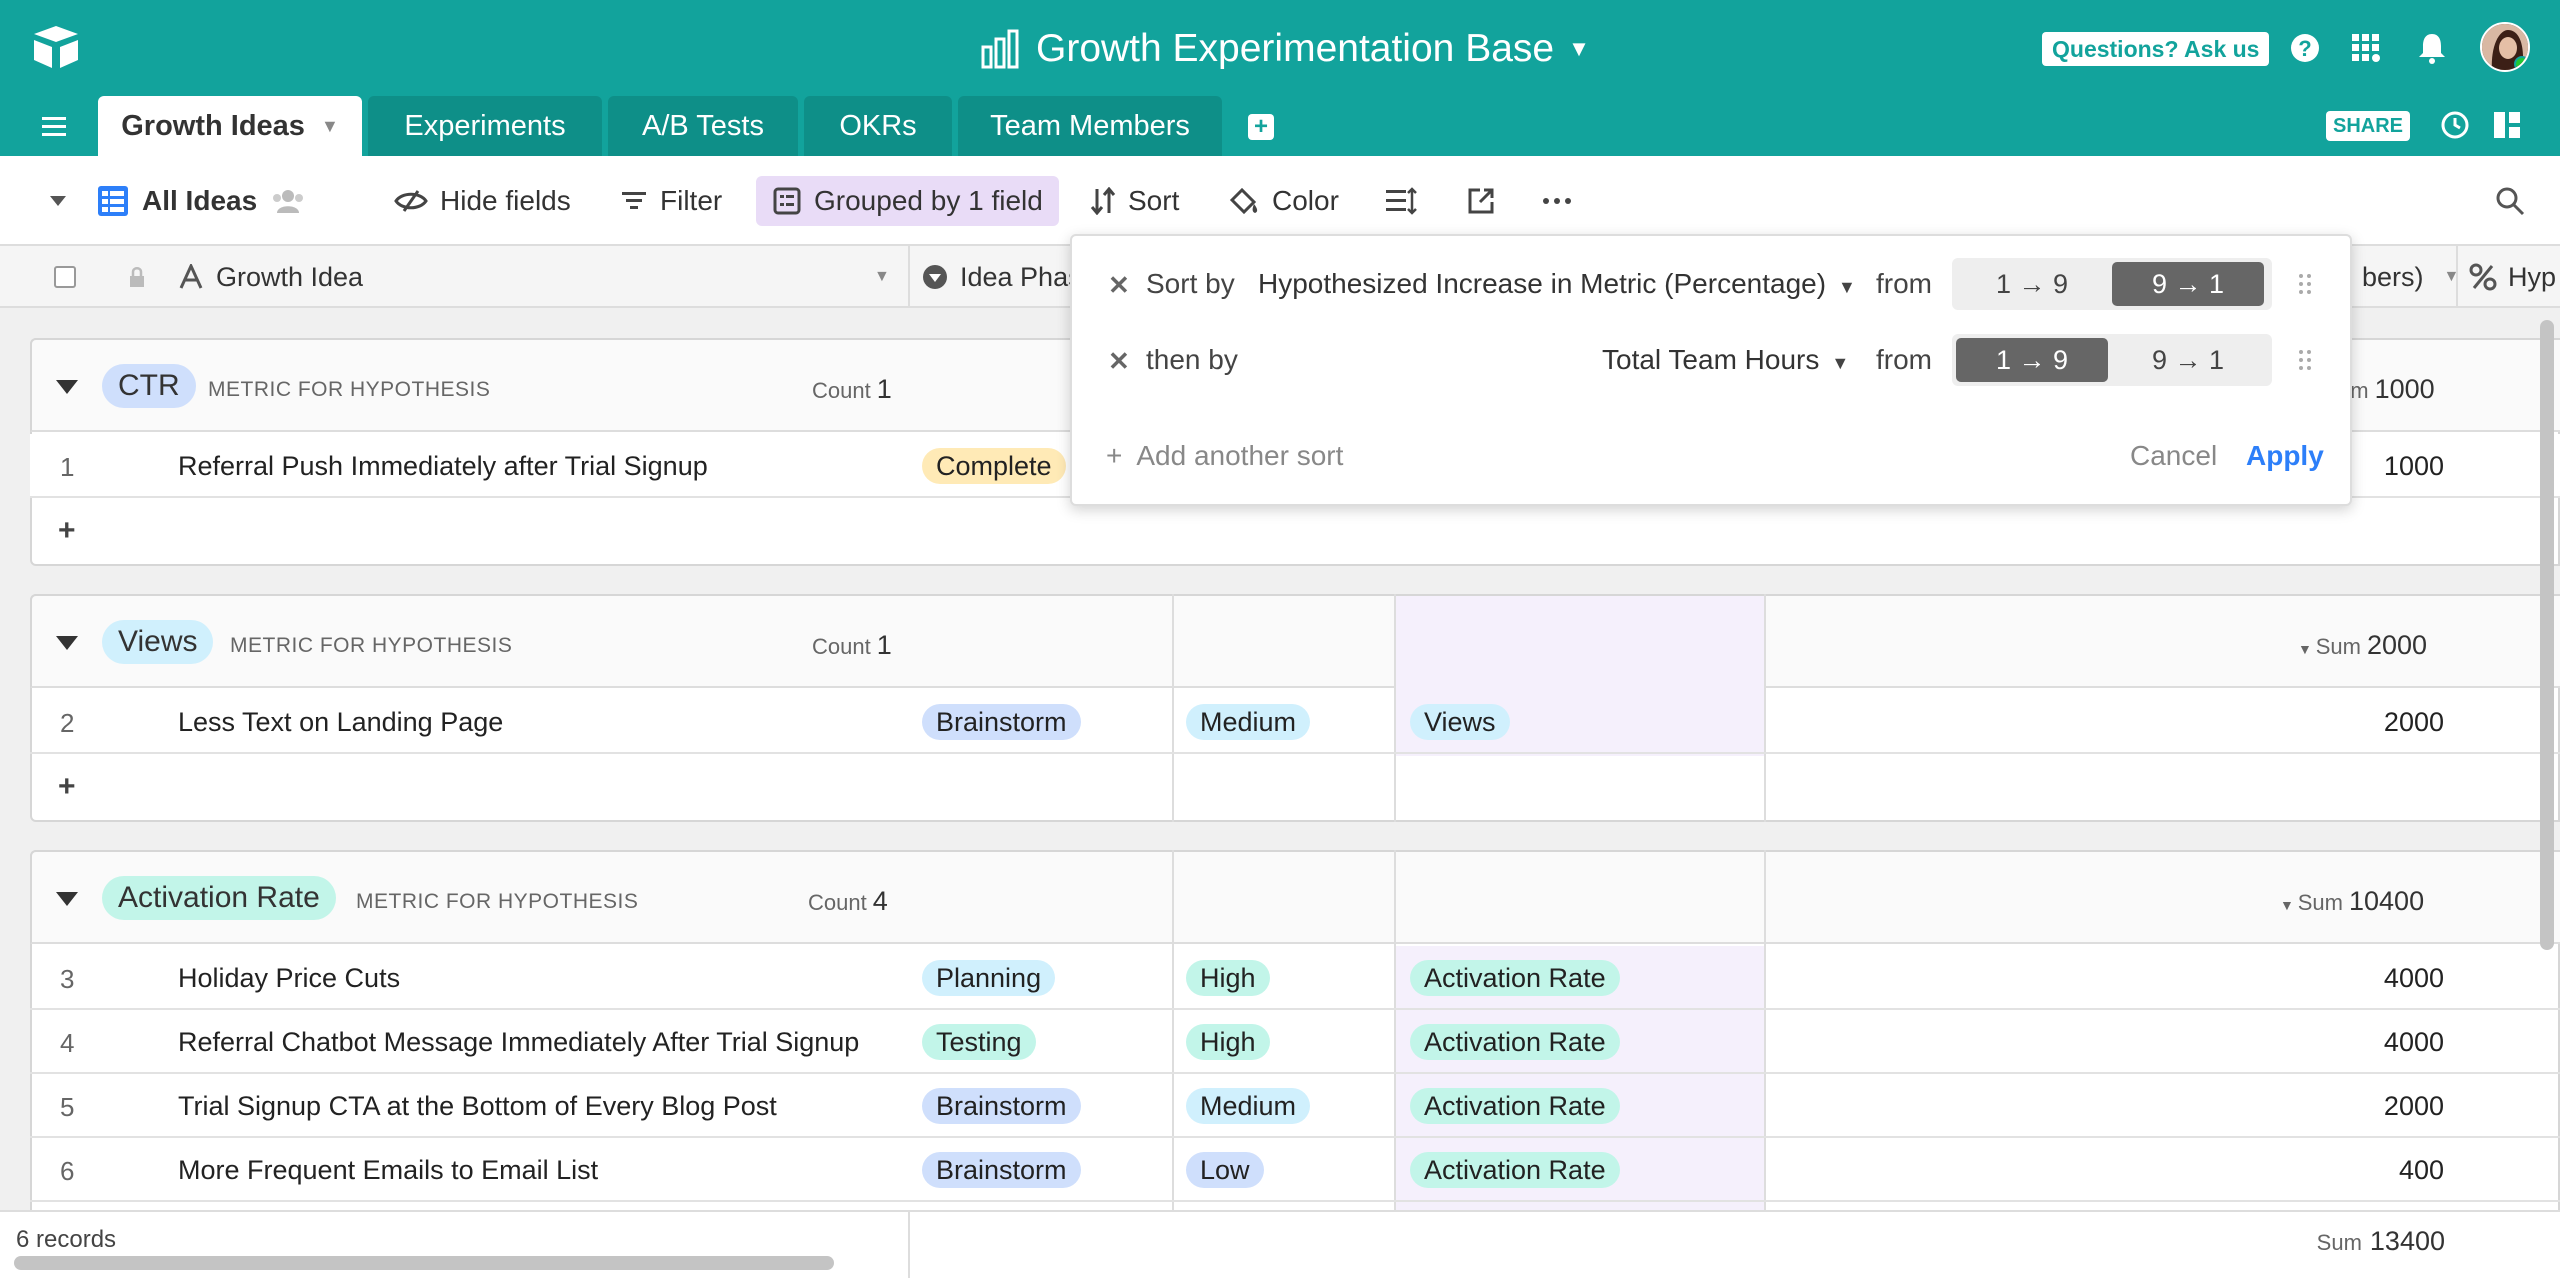 The width and height of the screenshot is (2560, 1278). I want to click on tab-label: Experiments, so click(485, 125).